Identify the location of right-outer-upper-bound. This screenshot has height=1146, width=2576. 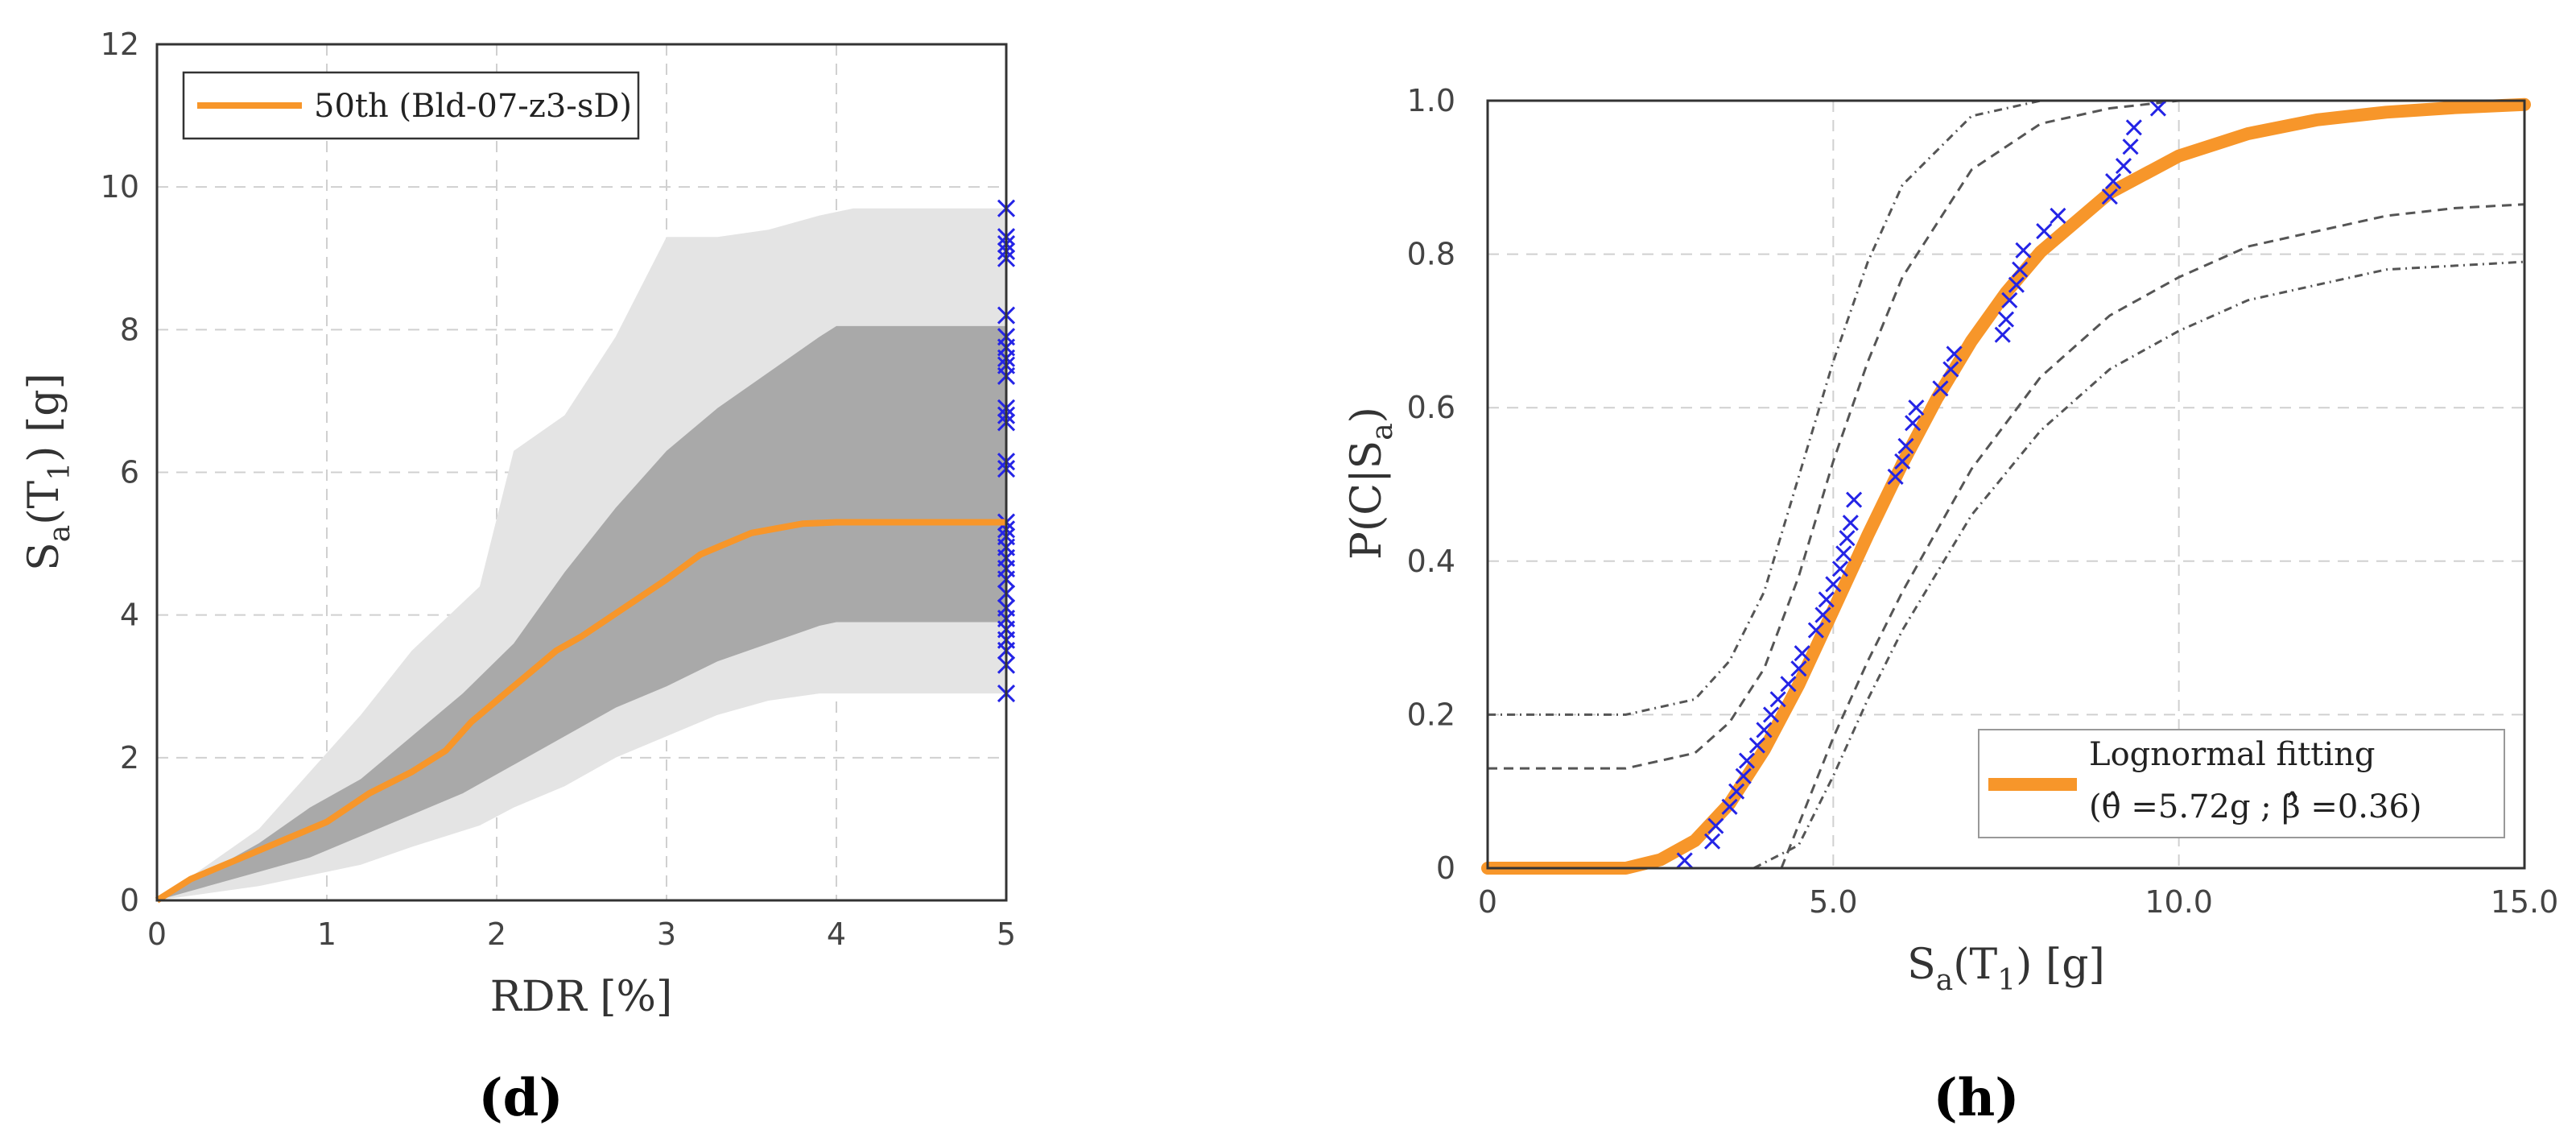
(1765, 407).